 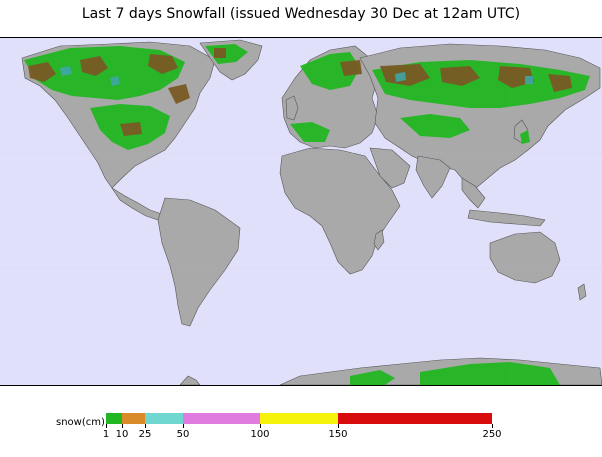 What do you see at coordinates (292, 108) in the screenshot?
I see `british-isles` at bounding box center [292, 108].